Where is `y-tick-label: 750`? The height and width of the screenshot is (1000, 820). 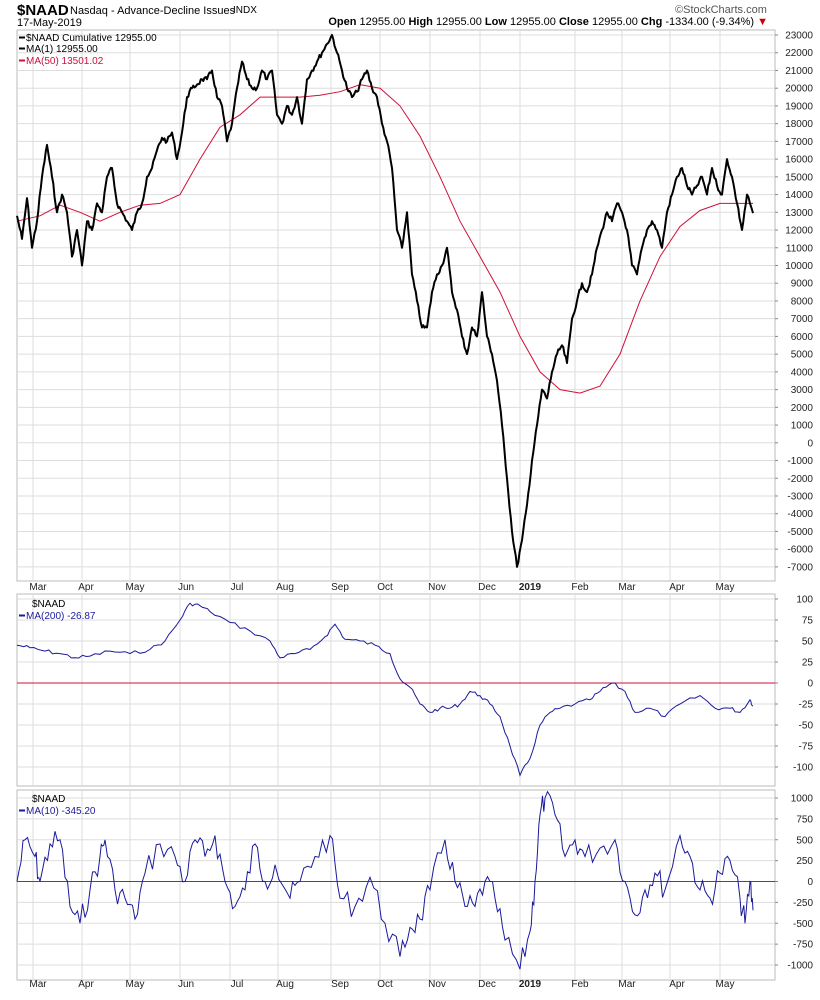 y-tick-label: 750 is located at coordinates (804, 819).